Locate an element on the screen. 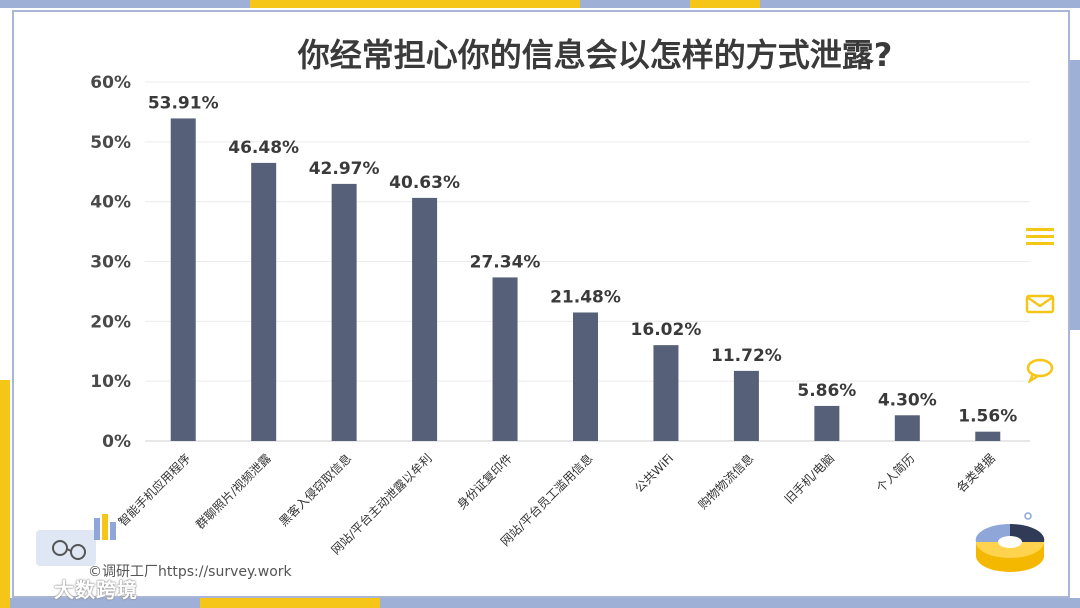 The image size is (1080, 608). x-tick-label: 身份证复印件 is located at coordinates (485, 482).